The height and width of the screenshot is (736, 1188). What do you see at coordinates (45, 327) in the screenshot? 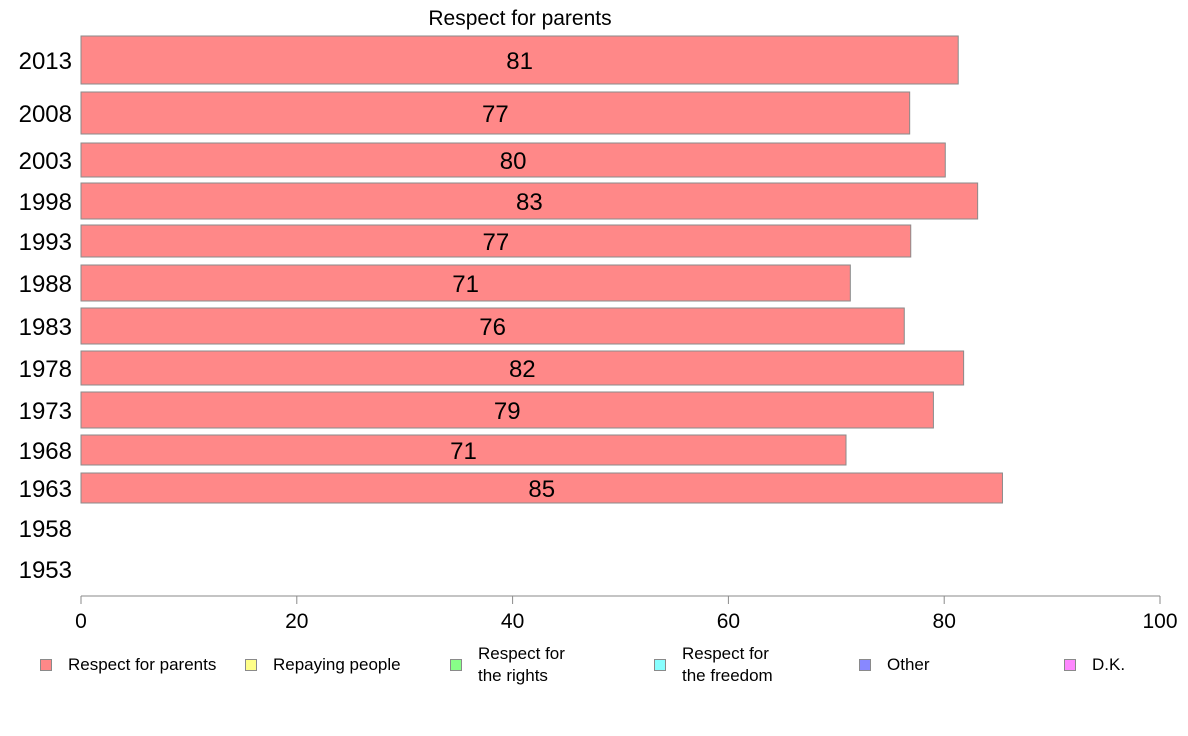
I see `y-tick-label: 1983` at bounding box center [45, 327].